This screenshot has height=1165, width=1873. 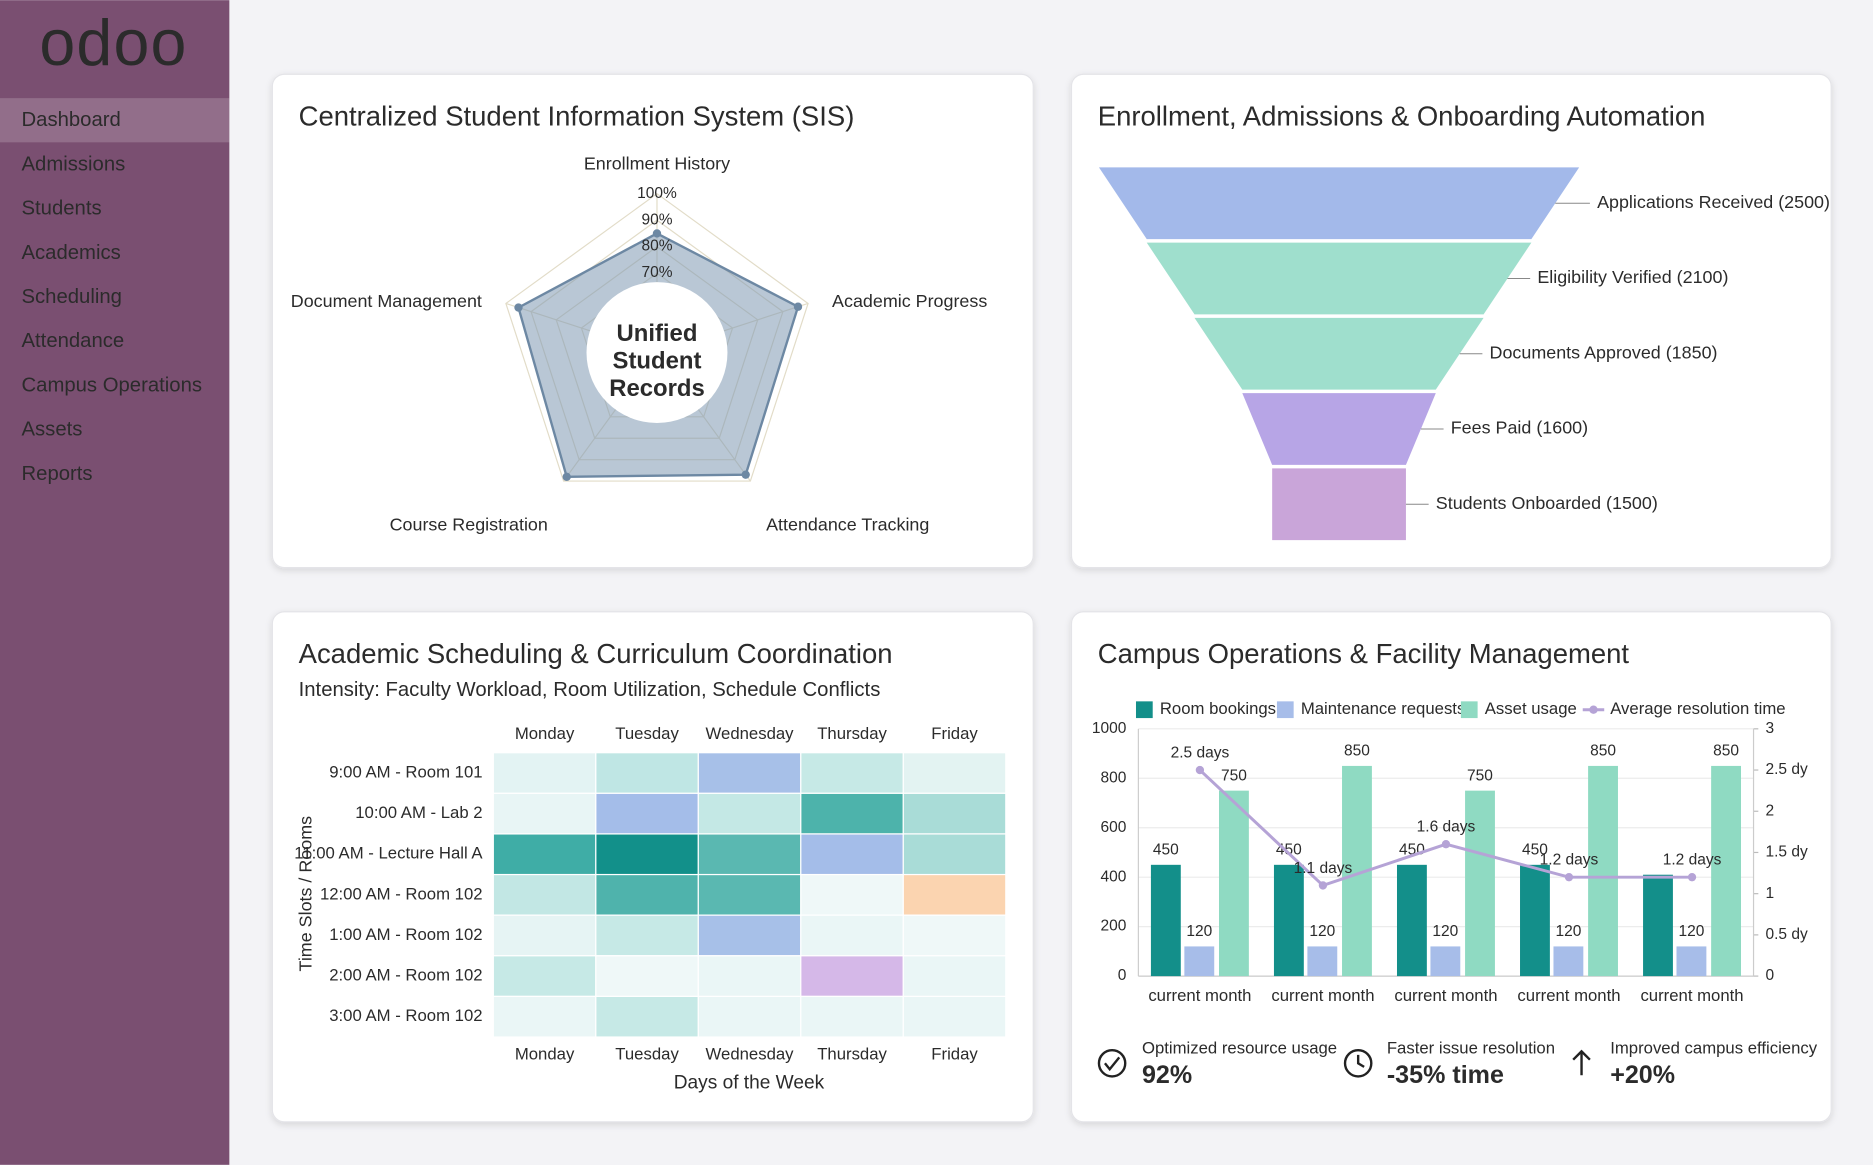 I want to click on stage-label: Documents Approved (1850), so click(x=1604, y=352).